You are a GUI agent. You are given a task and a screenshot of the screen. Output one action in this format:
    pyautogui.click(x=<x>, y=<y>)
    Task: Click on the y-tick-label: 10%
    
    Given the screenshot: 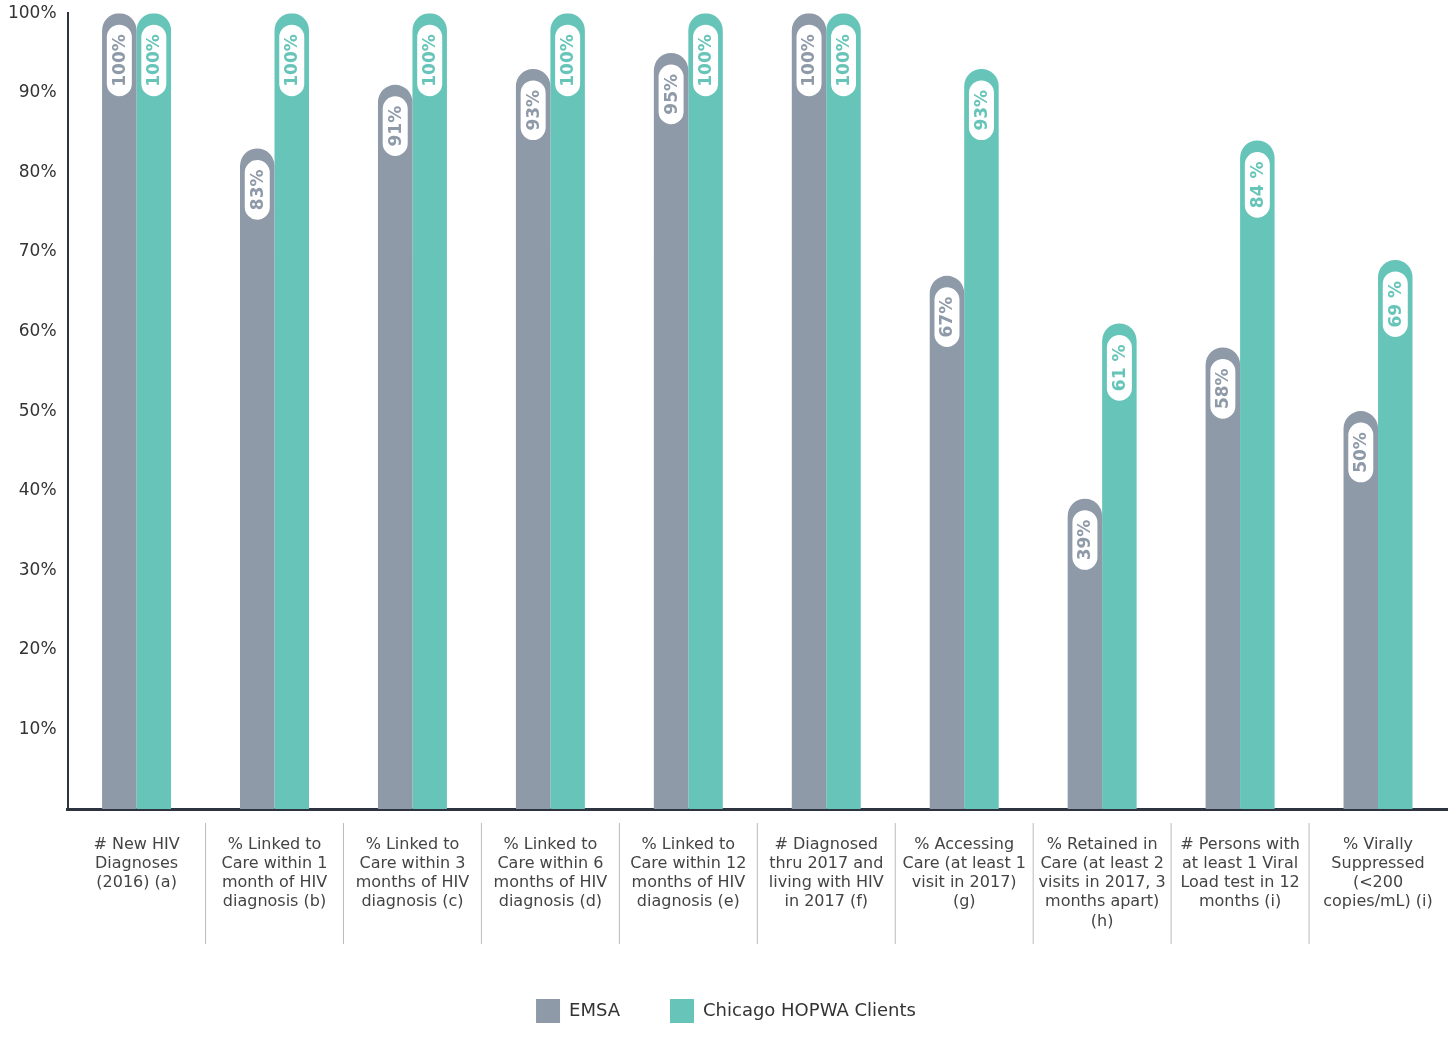 What is the action you would take?
    pyautogui.click(x=37, y=727)
    